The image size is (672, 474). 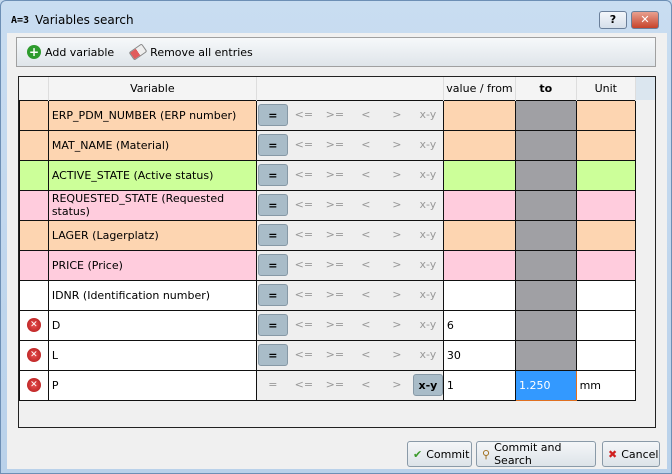 I want to click on table-row: ACTIVE_STATE (Active status) = <= >= < > x-y, so click(x=328, y=175).